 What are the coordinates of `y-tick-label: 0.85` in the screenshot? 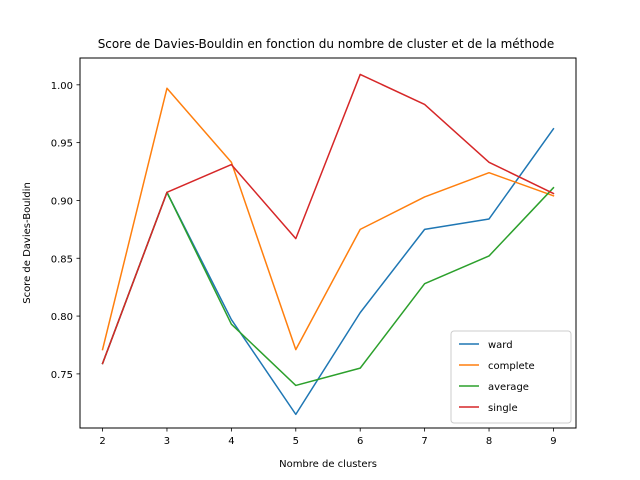 It's located at (62, 259).